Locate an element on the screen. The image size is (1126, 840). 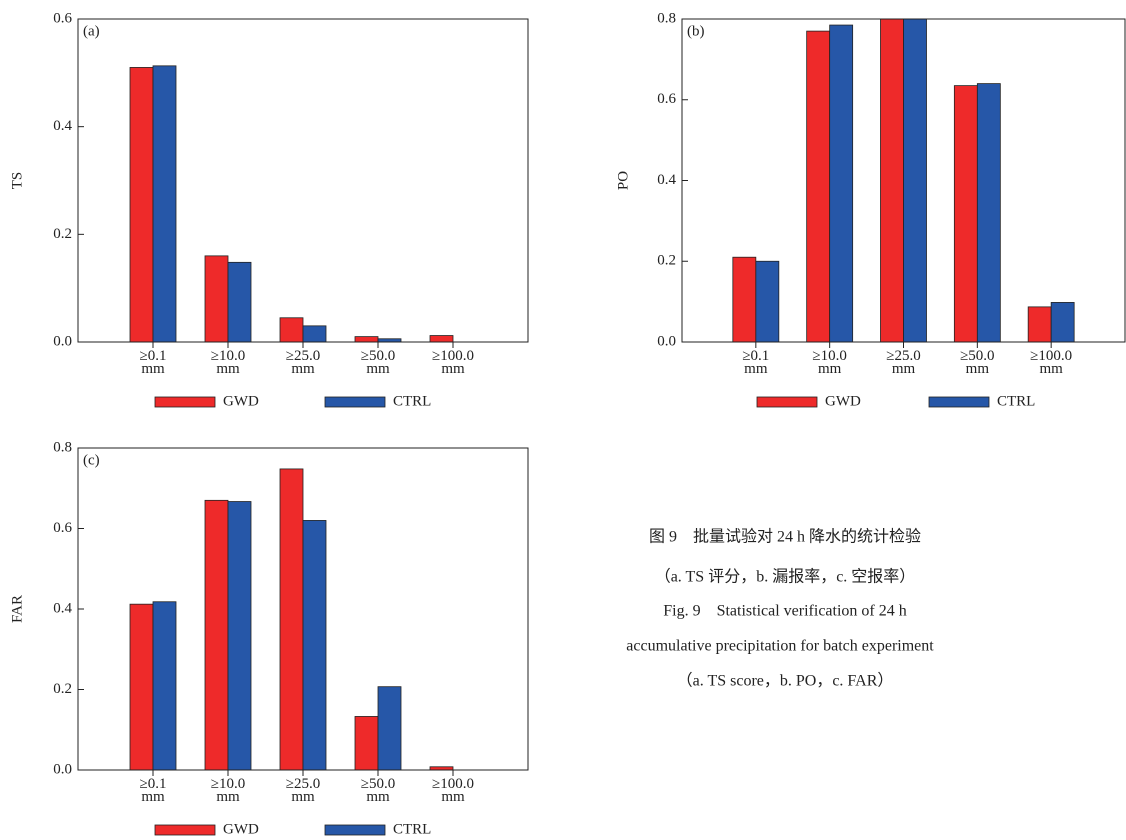
caption-line: Fig. 9 Statistical verification of 24 h is located at coordinates (785, 611).